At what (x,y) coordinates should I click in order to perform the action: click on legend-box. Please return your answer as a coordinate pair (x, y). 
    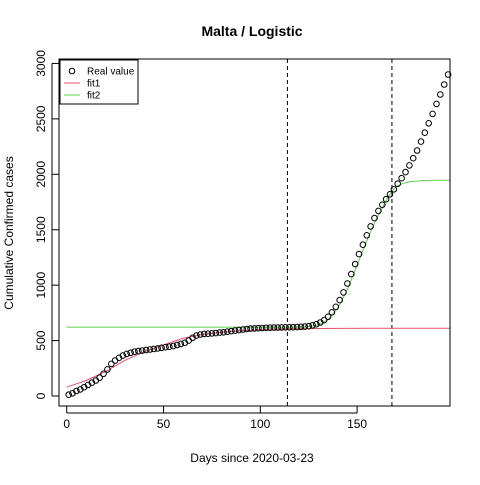
    Looking at the image, I should click on (99, 82).